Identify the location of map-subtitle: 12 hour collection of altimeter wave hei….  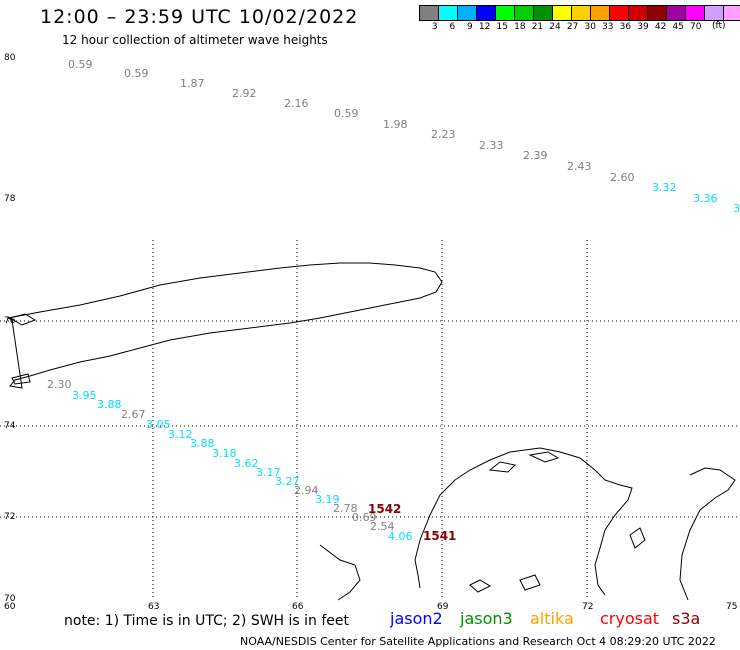
(195, 40).